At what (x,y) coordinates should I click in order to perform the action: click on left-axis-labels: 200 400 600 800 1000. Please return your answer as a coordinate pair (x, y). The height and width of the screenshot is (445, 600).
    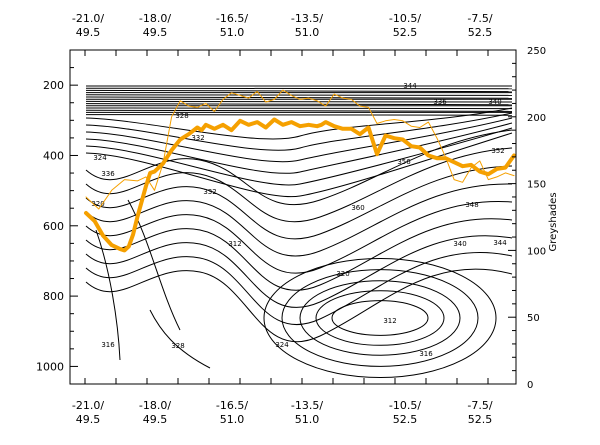
    Looking at the image, I should click on (50, 226).